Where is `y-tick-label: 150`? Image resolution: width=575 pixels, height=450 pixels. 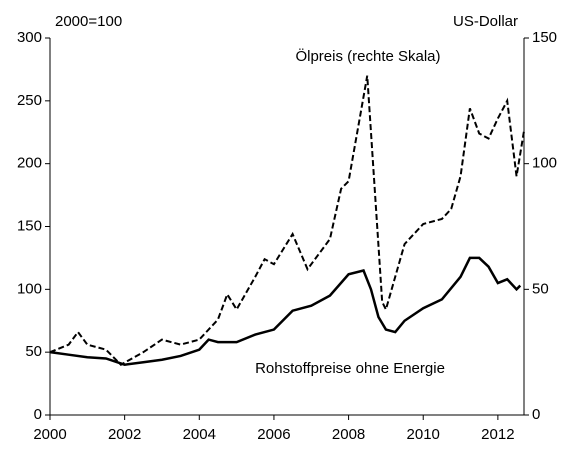
y-tick-label: 150 is located at coordinates (29, 225).